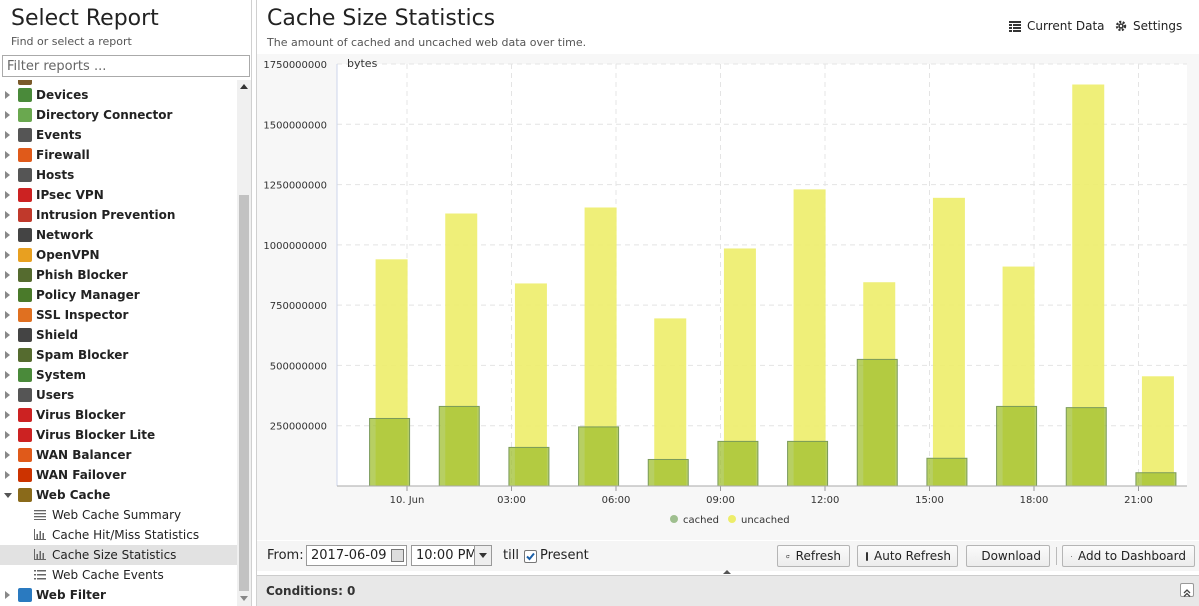 The width and height of the screenshot is (1199, 606). Describe the element at coordinates (55, 175) in the screenshot. I see `tree-item-label: Hosts` at that location.